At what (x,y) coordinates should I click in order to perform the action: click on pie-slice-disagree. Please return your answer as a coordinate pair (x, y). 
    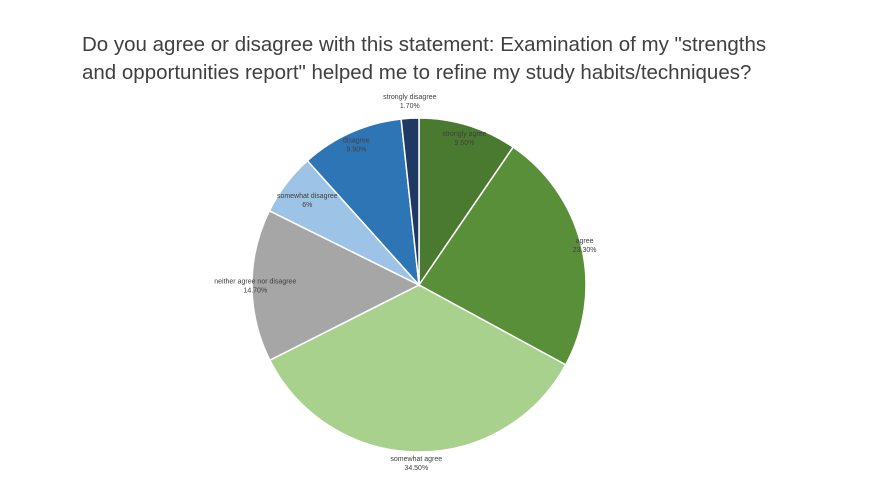
    Looking at the image, I should click on (363, 203).